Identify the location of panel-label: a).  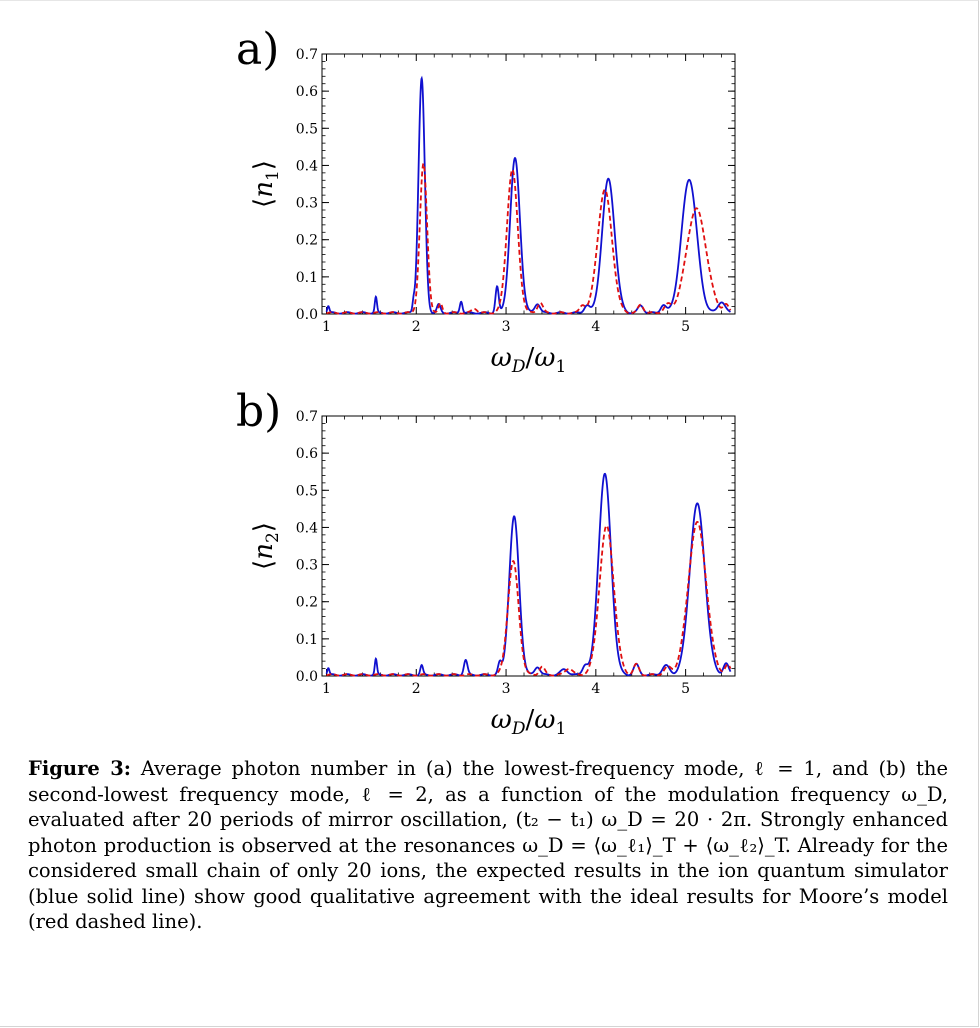
(257, 49).